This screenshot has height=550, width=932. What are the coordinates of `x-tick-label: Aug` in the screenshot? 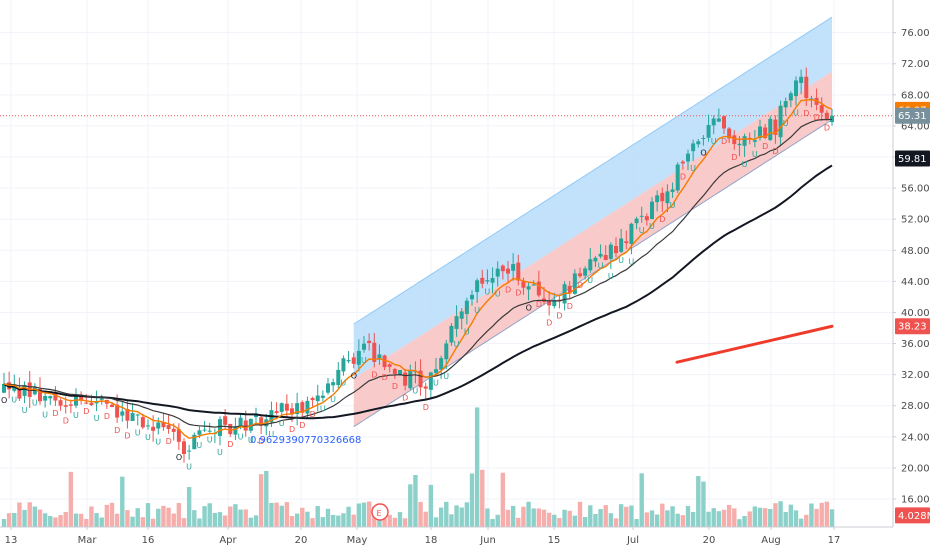 It's located at (771, 540).